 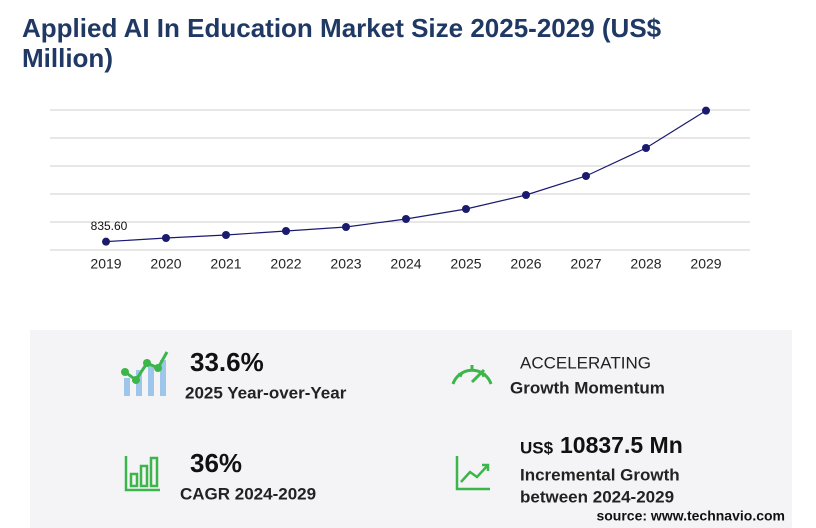 What do you see at coordinates (105, 264) in the screenshot?
I see `x-tick-label: 2019` at bounding box center [105, 264].